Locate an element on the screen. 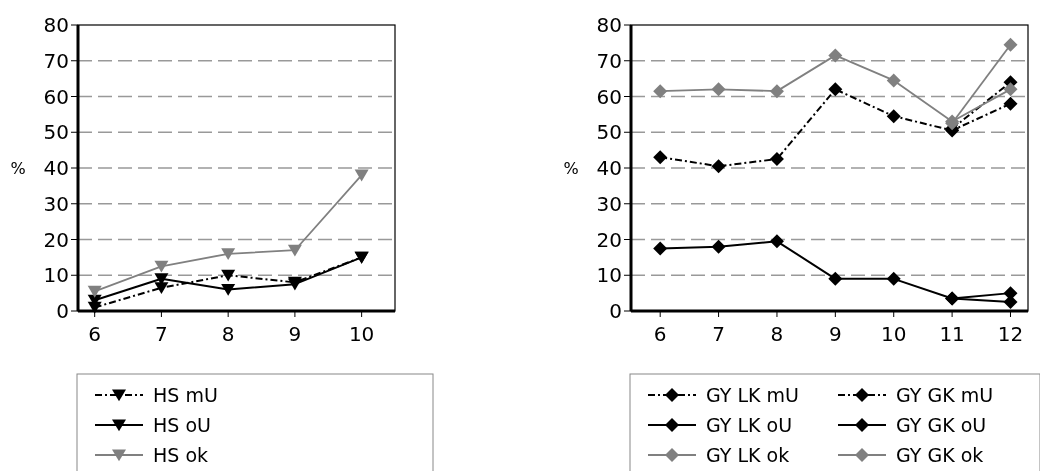 Image resolution: width=1040 pixels, height=471 pixels. legend-label: GY LK oU is located at coordinates (749, 424).